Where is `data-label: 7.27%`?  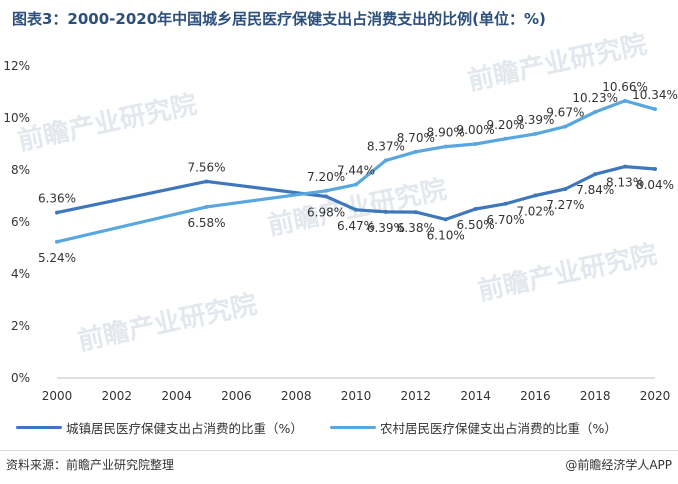 data-label: 7.27% is located at coordinates (565, 205).